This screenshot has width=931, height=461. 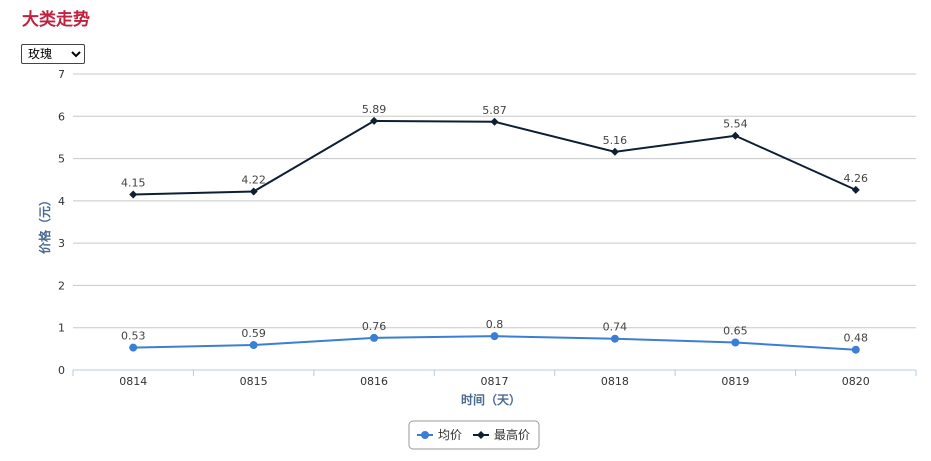 I want to click on data-label: 0.48, so click(x=856, y=338).